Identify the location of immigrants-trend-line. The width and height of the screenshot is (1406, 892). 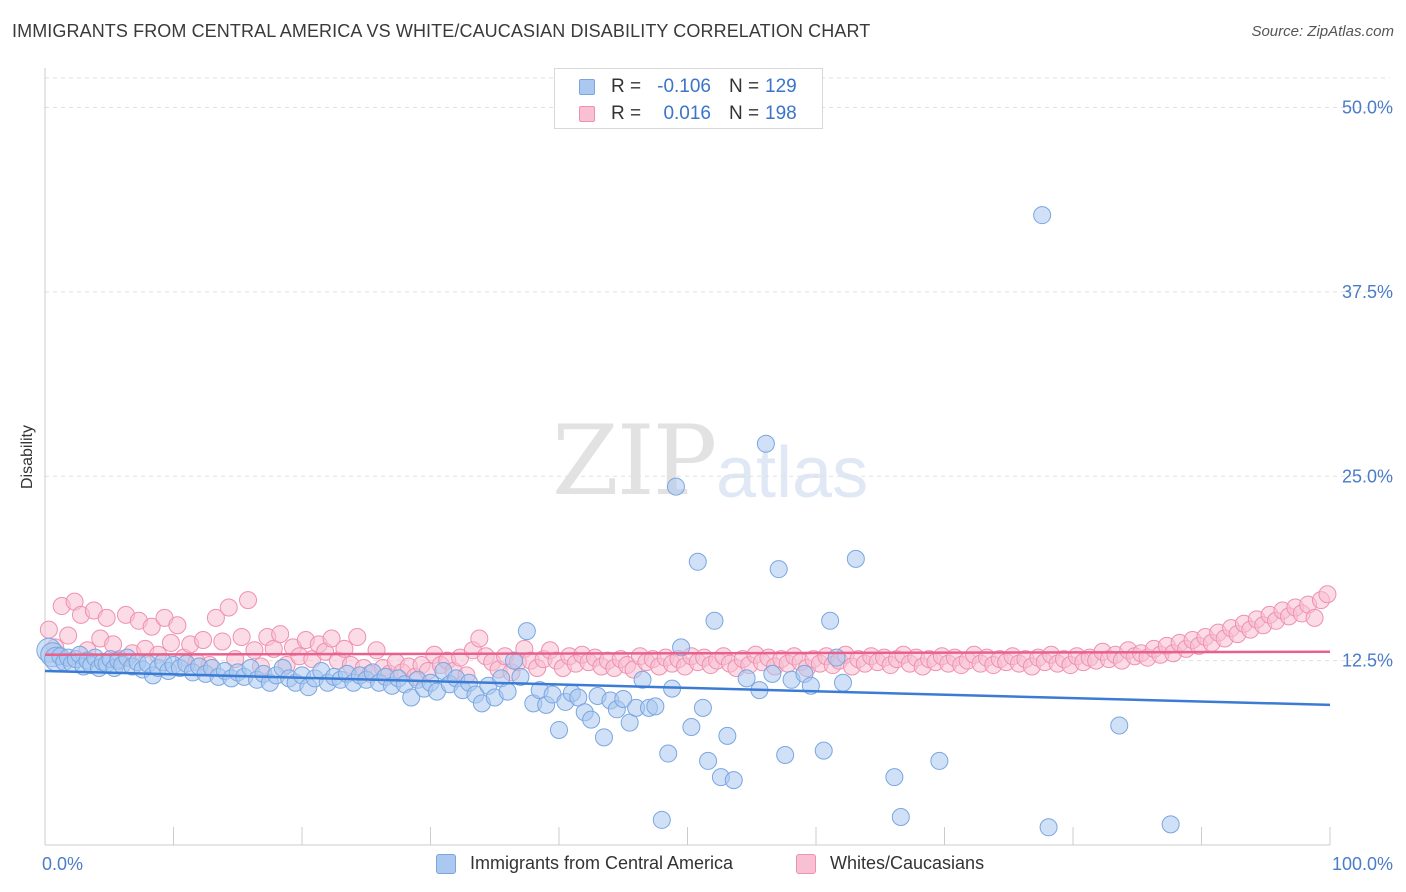
(687, 688).